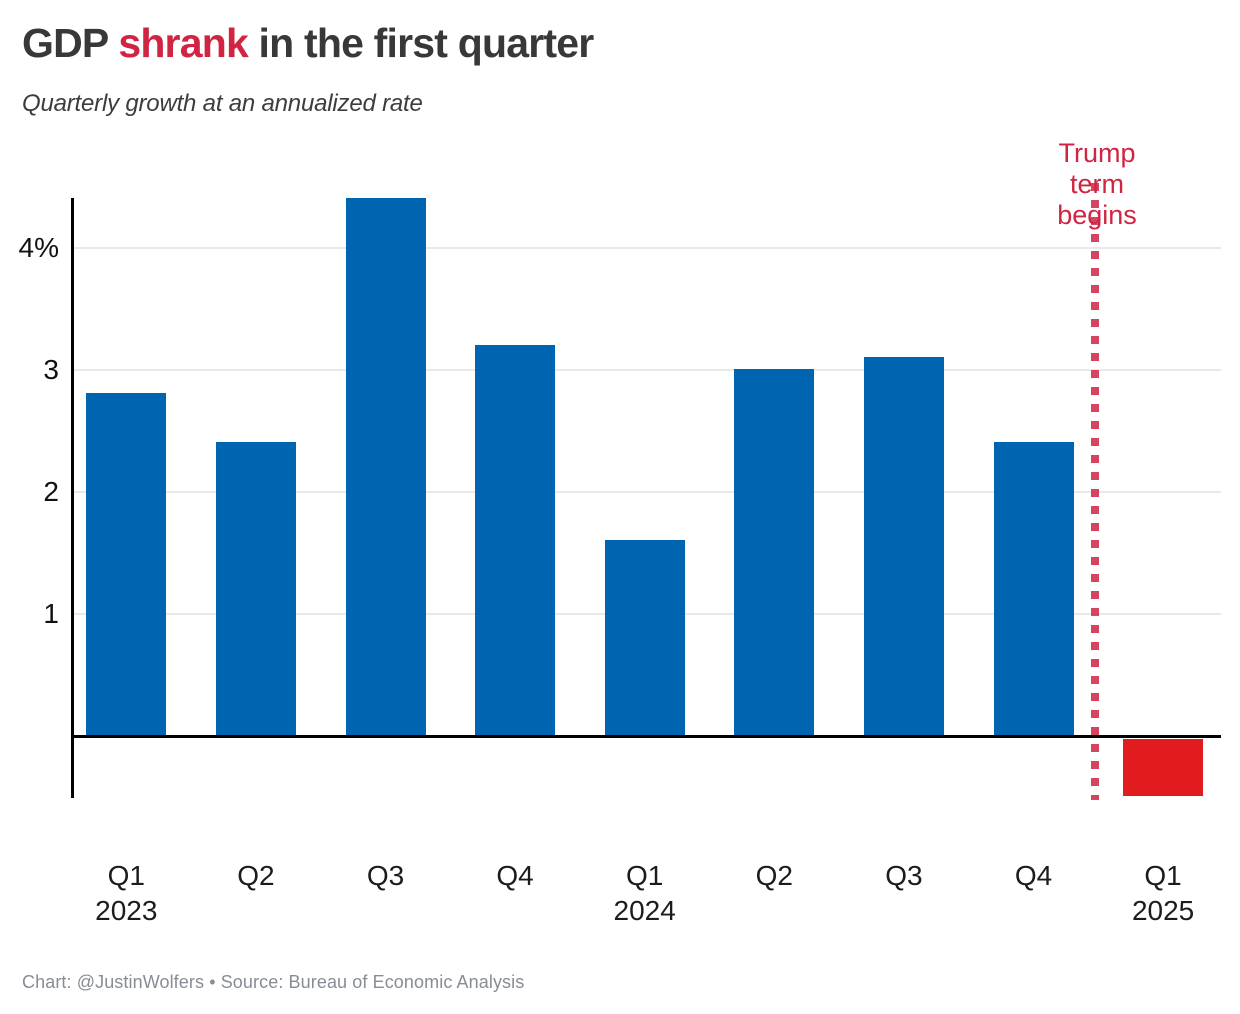  I want to click on y-tick-label-2: 2, so click(51, 491).